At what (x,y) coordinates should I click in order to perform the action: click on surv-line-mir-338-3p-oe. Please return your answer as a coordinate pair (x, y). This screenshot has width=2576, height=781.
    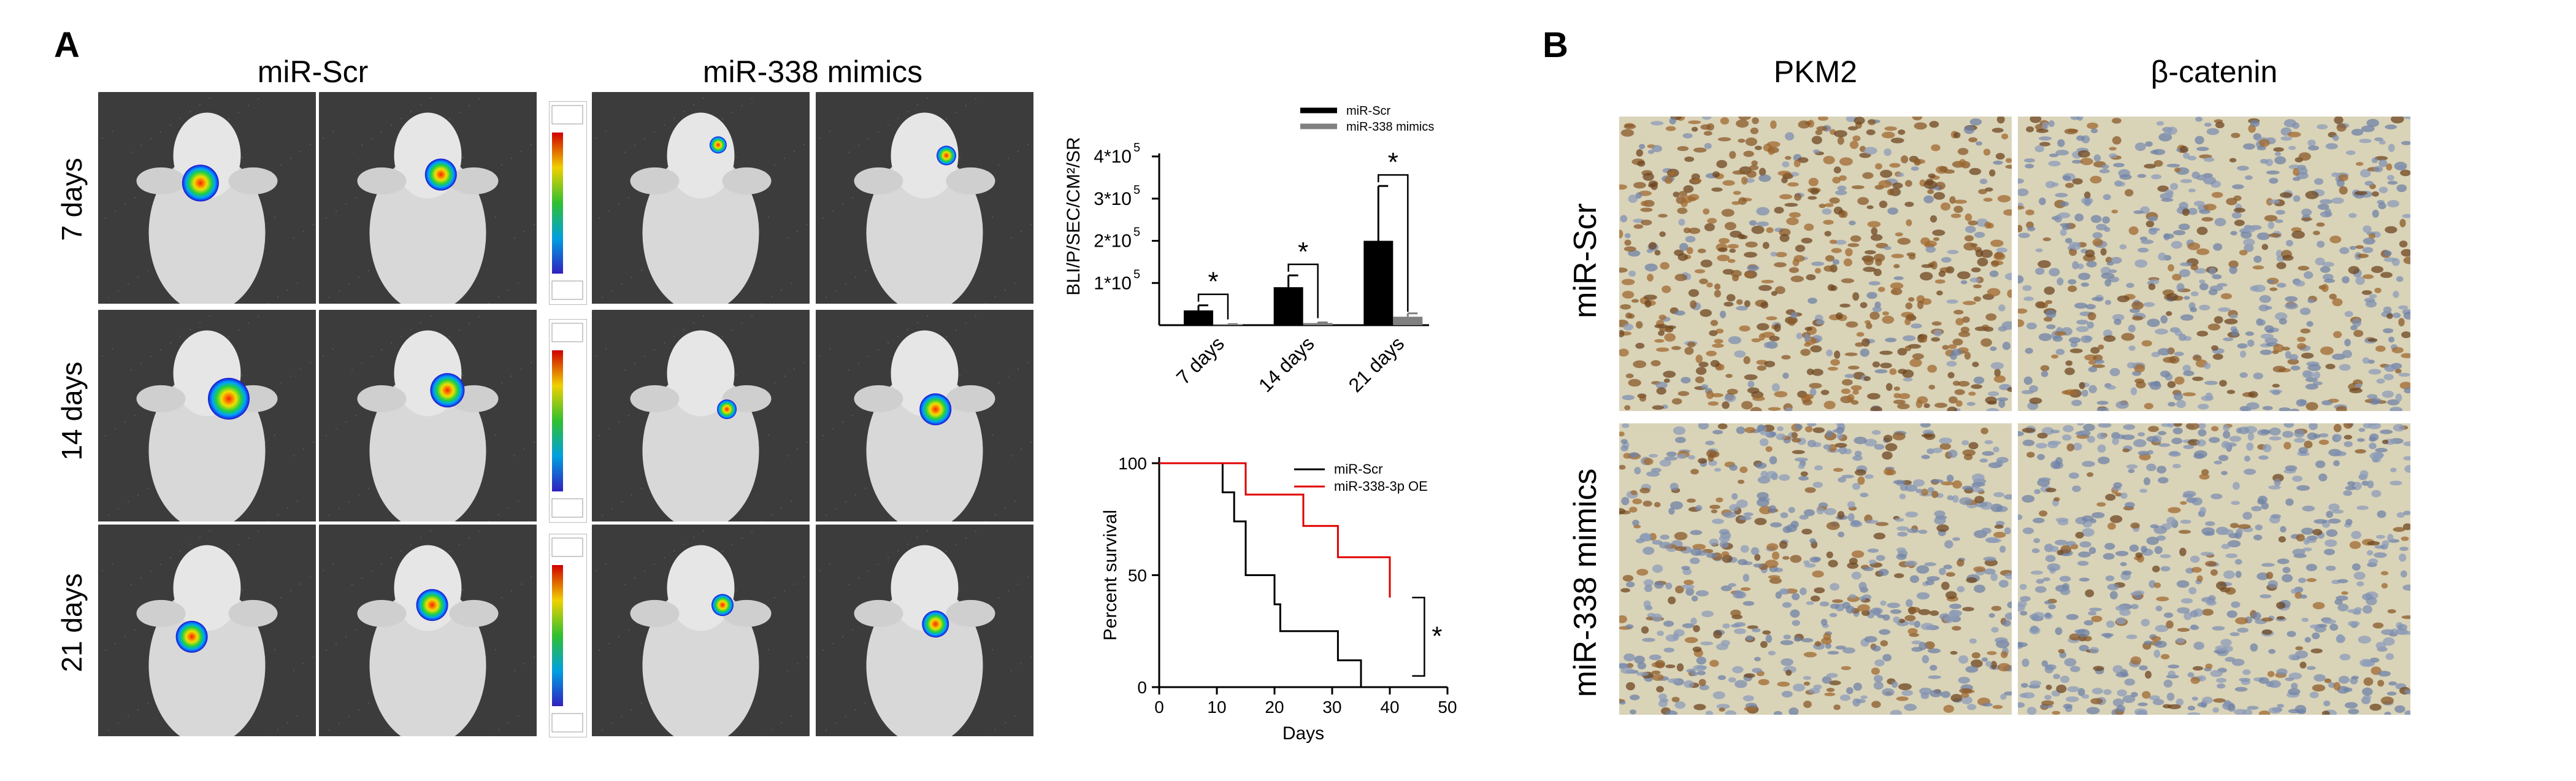
    Looking at the image, I should click on (1275, 530).